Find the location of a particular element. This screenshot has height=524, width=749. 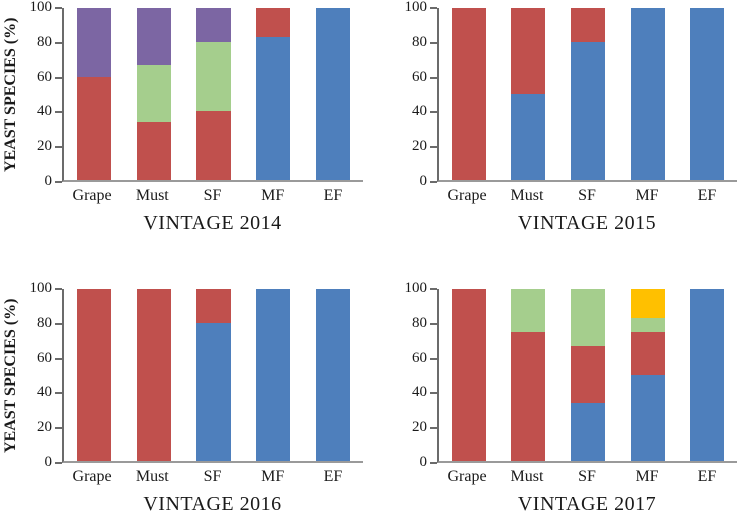

plot-area is located at coordinates (587, 376).